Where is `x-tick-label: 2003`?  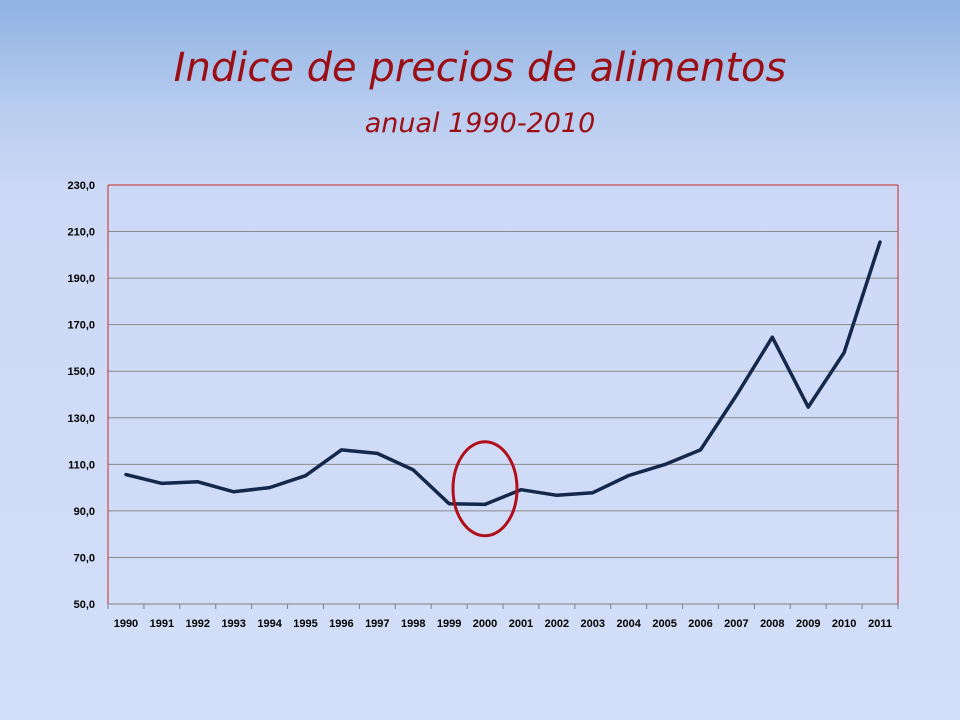
x-tick-label: 2003 is located at coordinates (593, 624).